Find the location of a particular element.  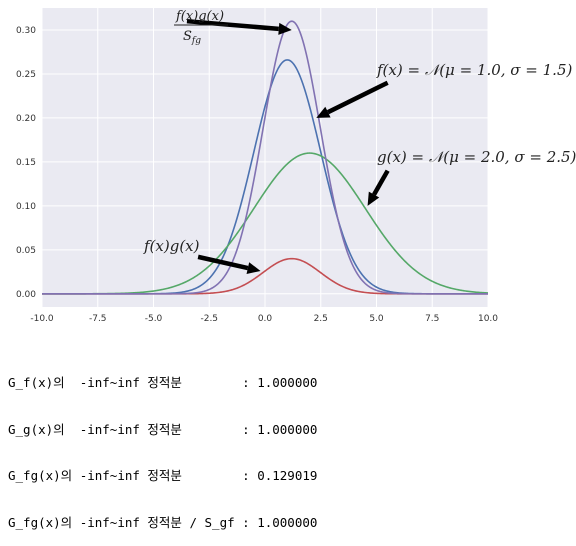

annotation-g-label: g(x) = 𝒩(μ = 2.0, σ = 2.5) is located at coordinates (476, 157).